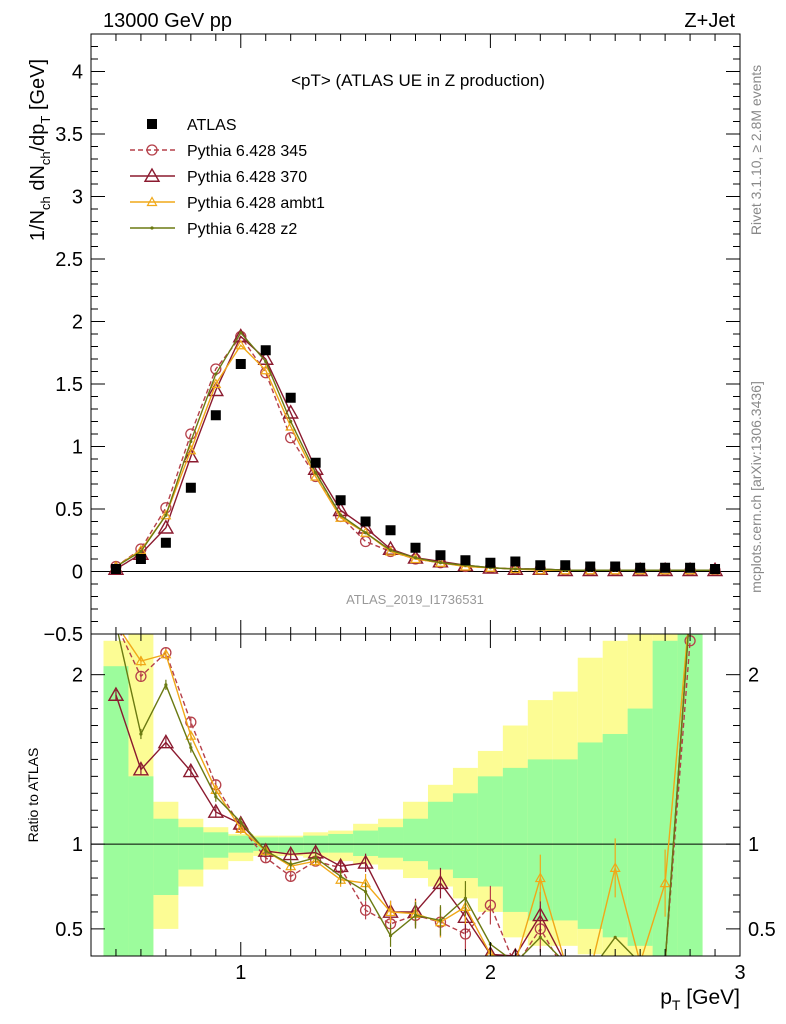 The height and width of the screenshot is (1024, 786). What do you see at coordinates (33, 795) in the screenshot?
I see `ratio-ylabel: Ratio to ATLAS` at bounding box center [33, 795].